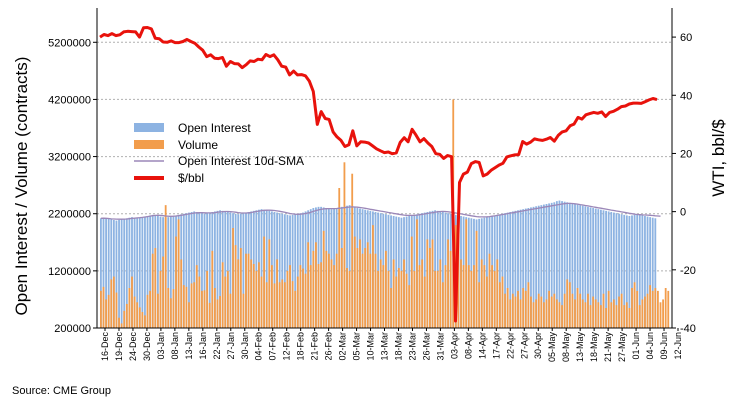 This screenshot has height=404, width=742. What do you see at coordinates (688, 329) in the screenshot?
I see `right-tick-label-0: -40` at bounding box center [688, 329].